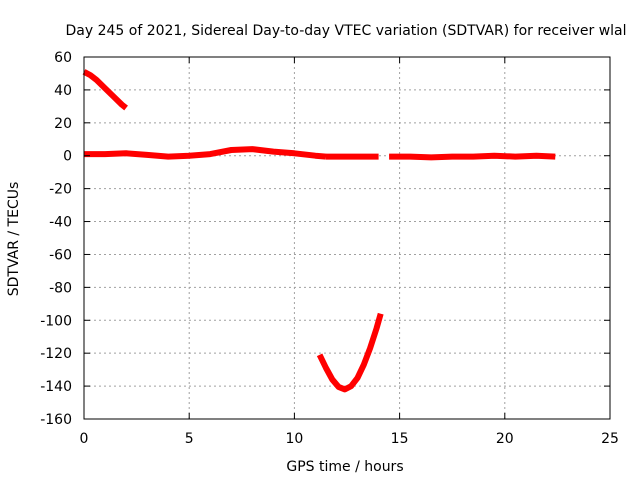  Describe the element at coordinates (84, 439) in the screenshot. I see `x-tick-label: 0` at that location.